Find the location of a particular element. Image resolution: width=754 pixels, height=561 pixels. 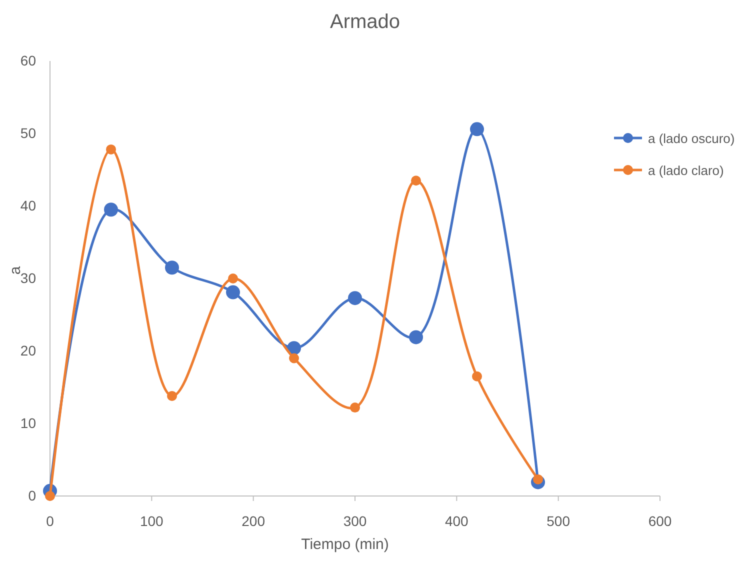

y-tick-label: 0 is located at coordinates (32, 495).